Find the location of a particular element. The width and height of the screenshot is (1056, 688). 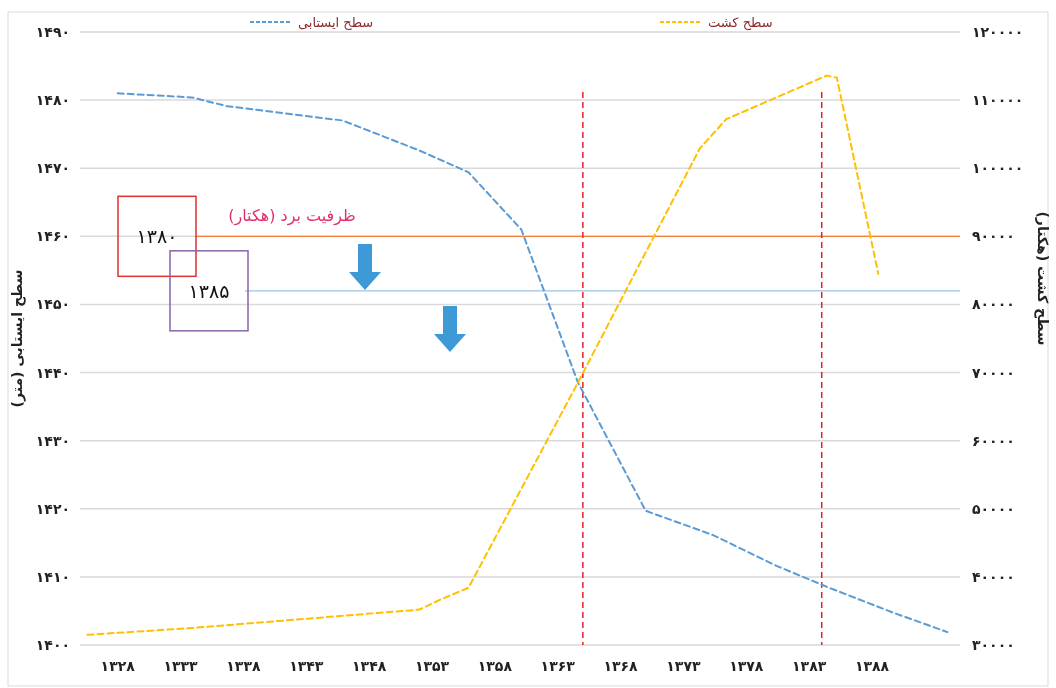

annotation: ظرفیت برد (هکتار) is located at coordinates (292, 216).